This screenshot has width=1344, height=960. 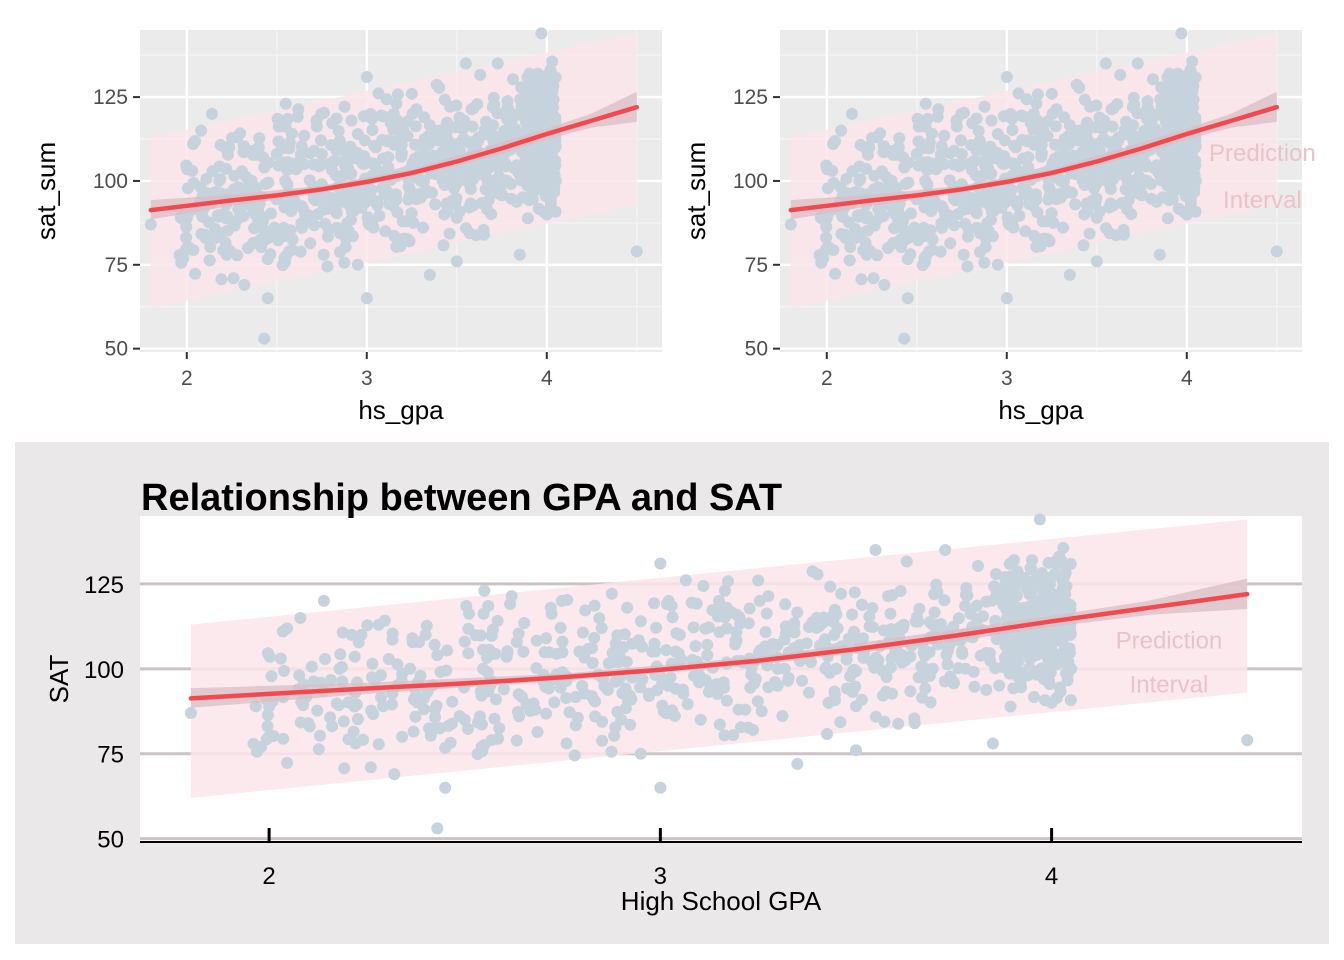 What do you see at coordinates (104, 585) in the screenshot?
I see `y-tick-label: 125` at bounding box center [104, 585].